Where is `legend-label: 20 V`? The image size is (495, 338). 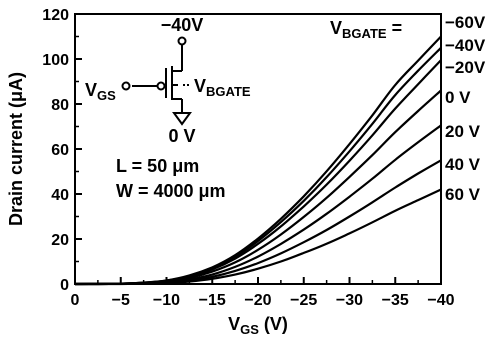
legend-label: 20 V is located at coordinates (463, 131).